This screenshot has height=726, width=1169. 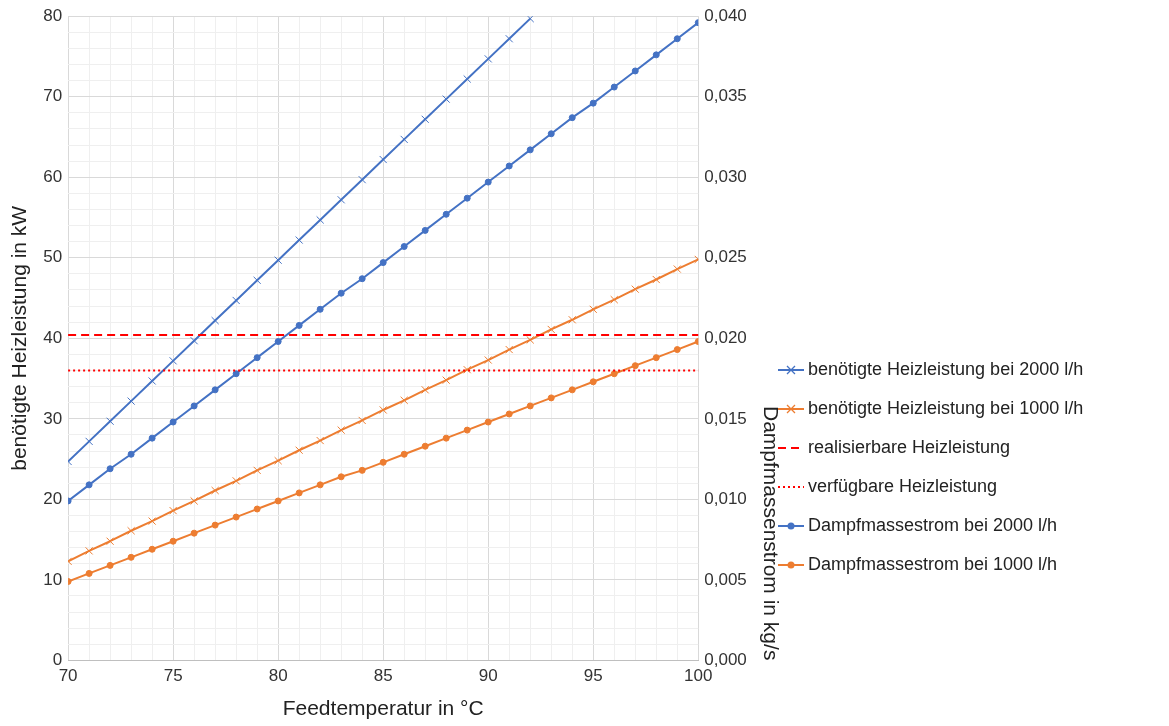 What do you see at coordinates (53, 579) in the screenshot?
I see `y-tick-label: 10` at bounding box center [53, 579].